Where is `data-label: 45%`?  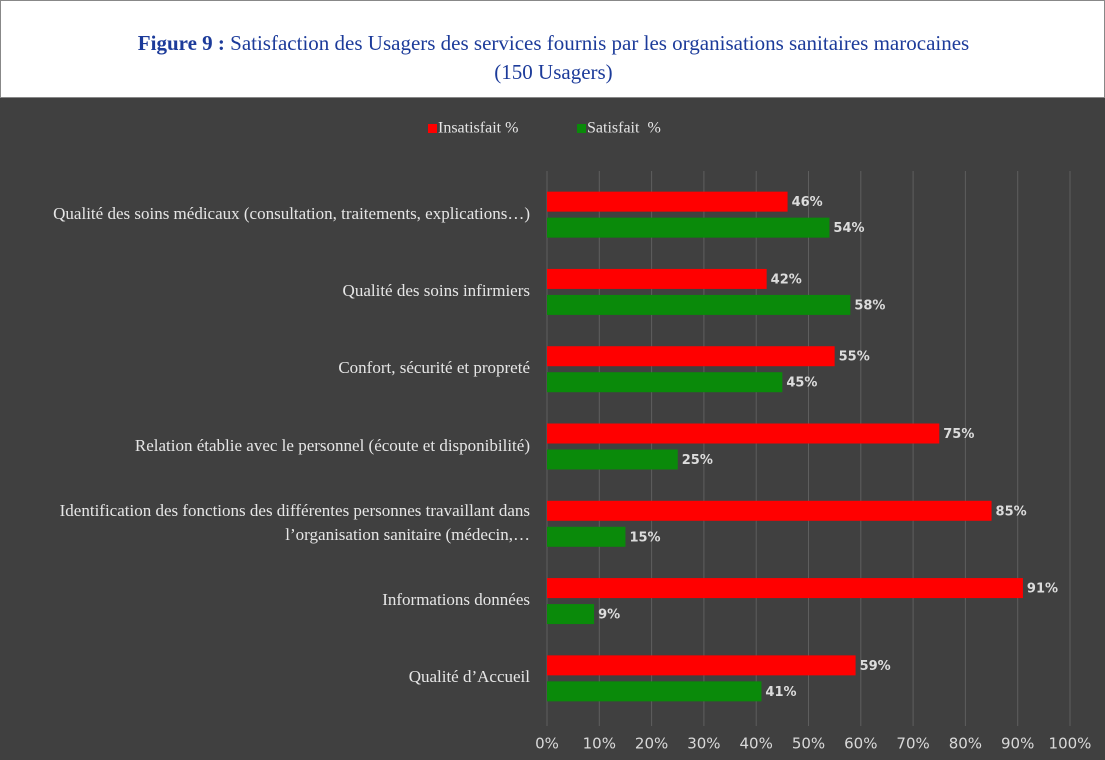 data-label: 45% is located at coordinates (801, 383).